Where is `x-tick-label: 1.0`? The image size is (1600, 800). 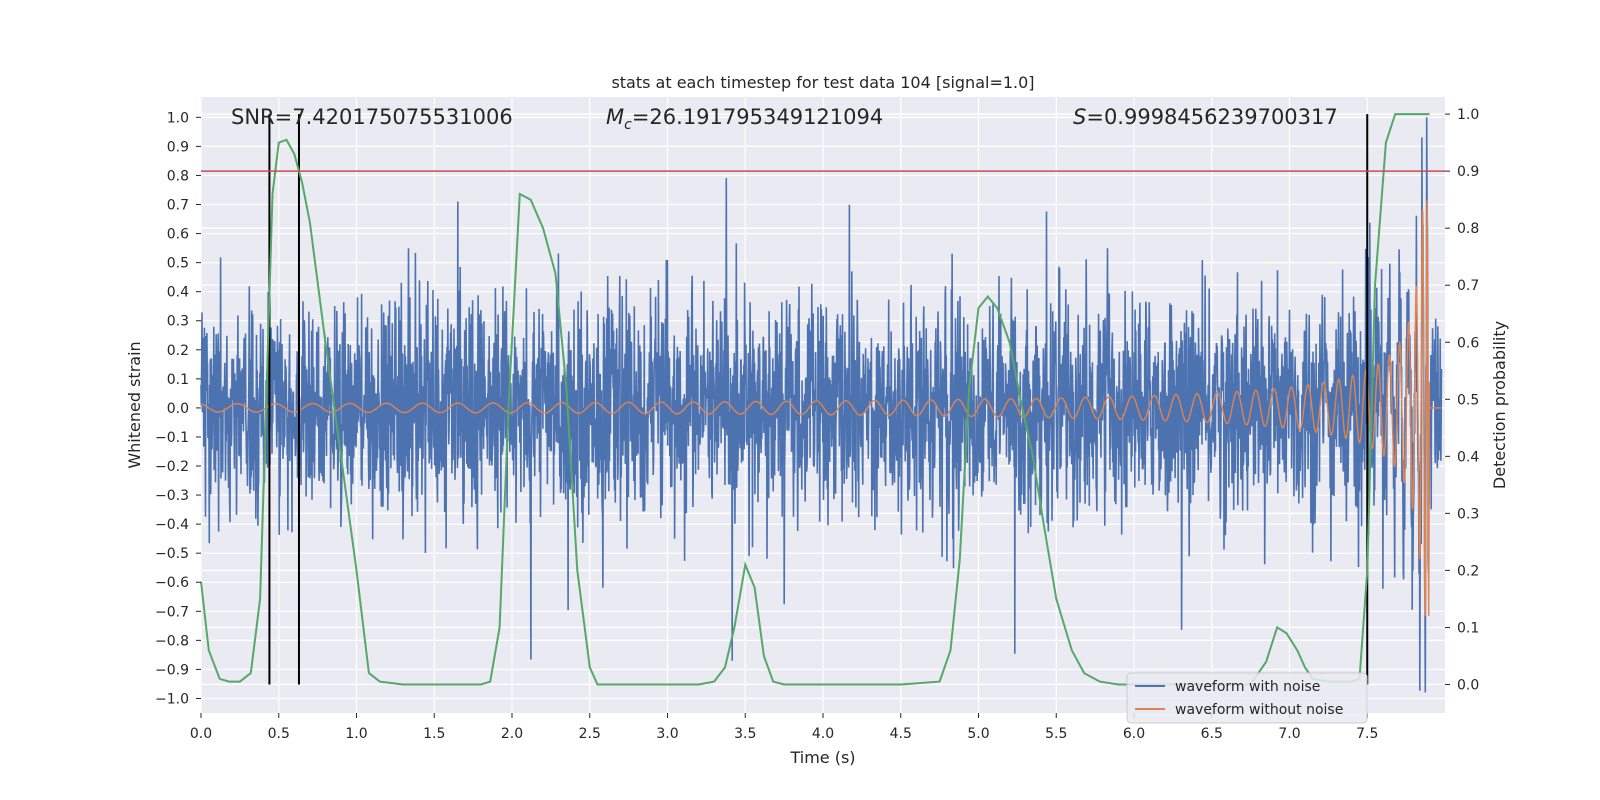 x-tick-label: 1.0 is located at coordinates (356, 734).